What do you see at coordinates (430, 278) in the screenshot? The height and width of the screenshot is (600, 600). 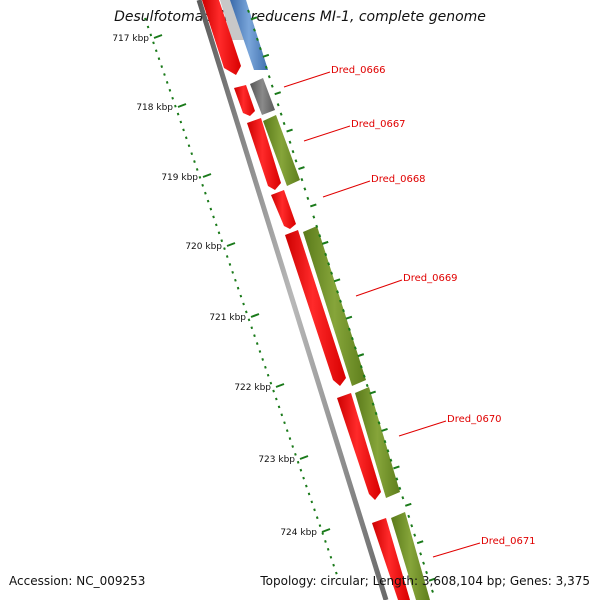 I see `gene-label: Dred_0669` at bounding box center [430, 278].